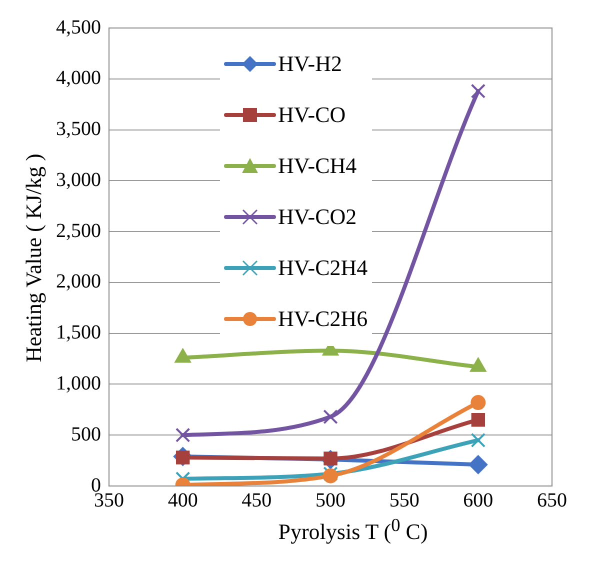  What do you see at coordinates (317, 165) in the screenshot?
I see `legend-label: HV-CH4` at bounding box center [317, 165].